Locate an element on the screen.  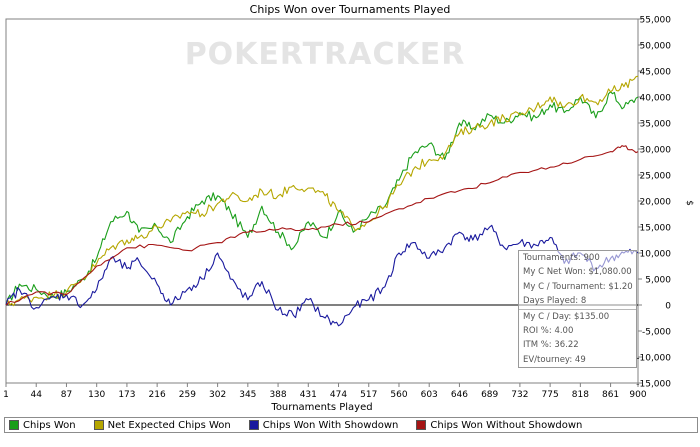
stats-line: Tournaments: 900 is located at coordinates (561, 258).